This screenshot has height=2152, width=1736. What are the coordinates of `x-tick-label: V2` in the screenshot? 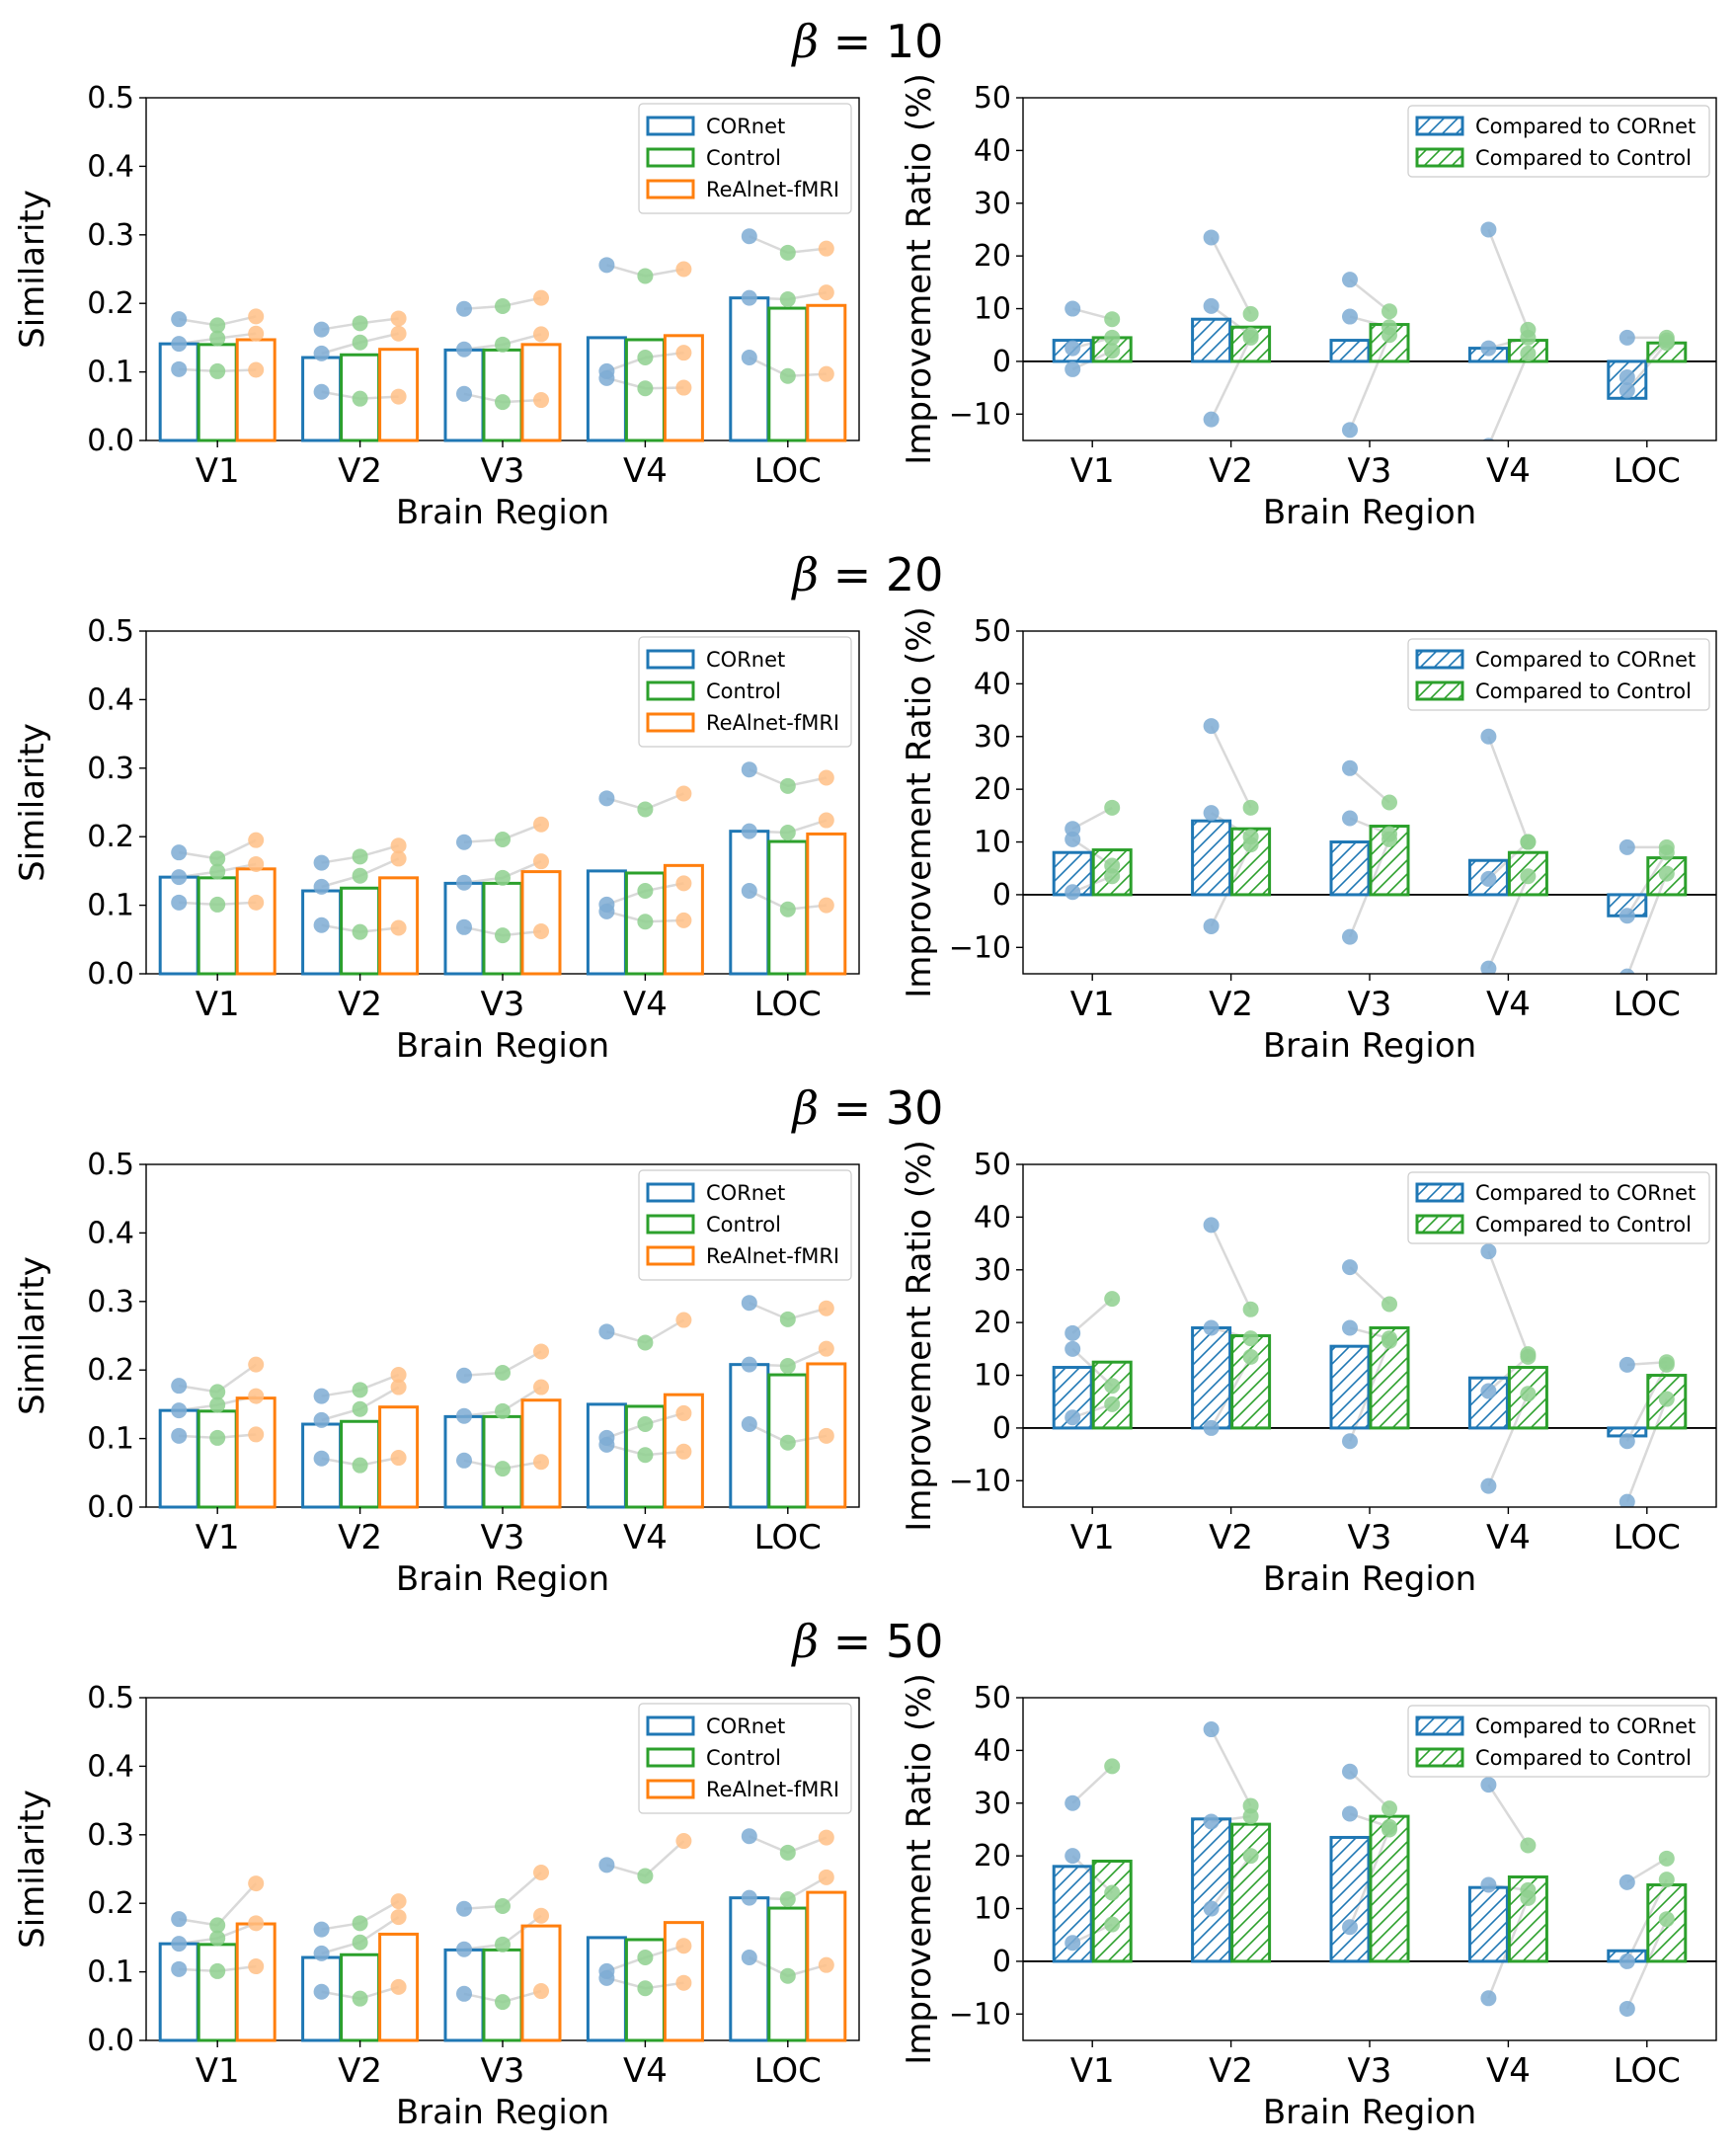 It's located at (1231, 1005).